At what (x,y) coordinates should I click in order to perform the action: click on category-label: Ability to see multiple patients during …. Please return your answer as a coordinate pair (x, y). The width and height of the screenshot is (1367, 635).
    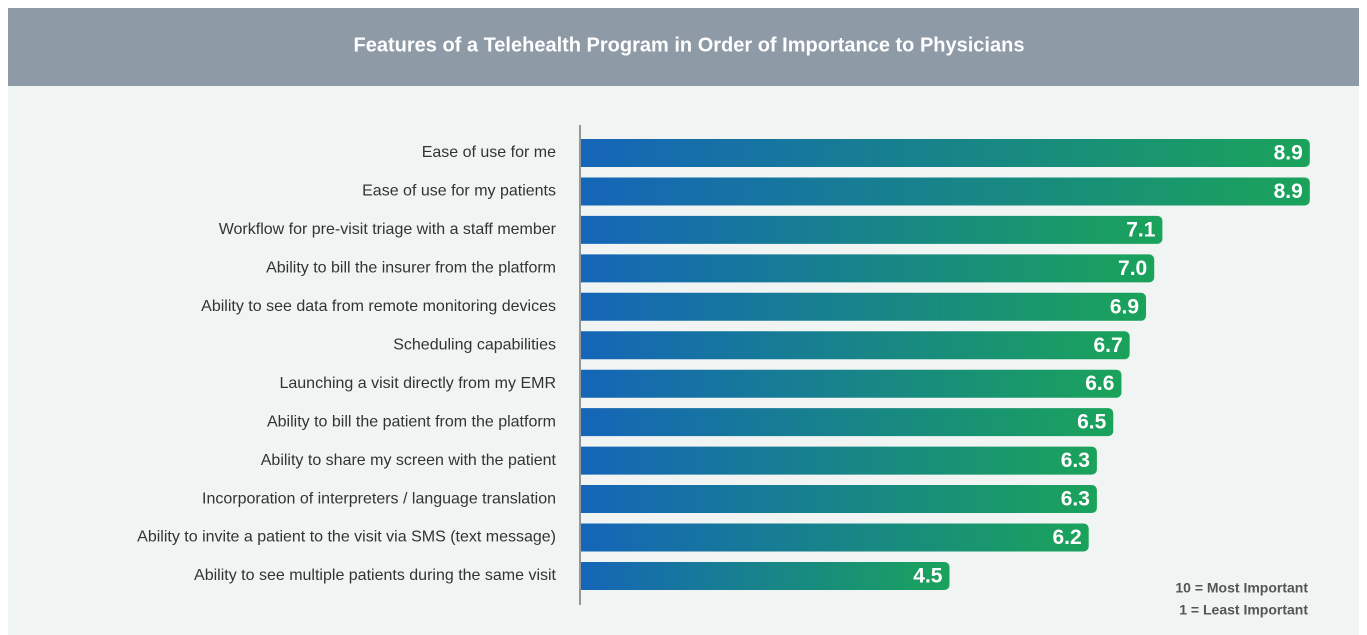
    Looking at the image, I should click on (375, 575).